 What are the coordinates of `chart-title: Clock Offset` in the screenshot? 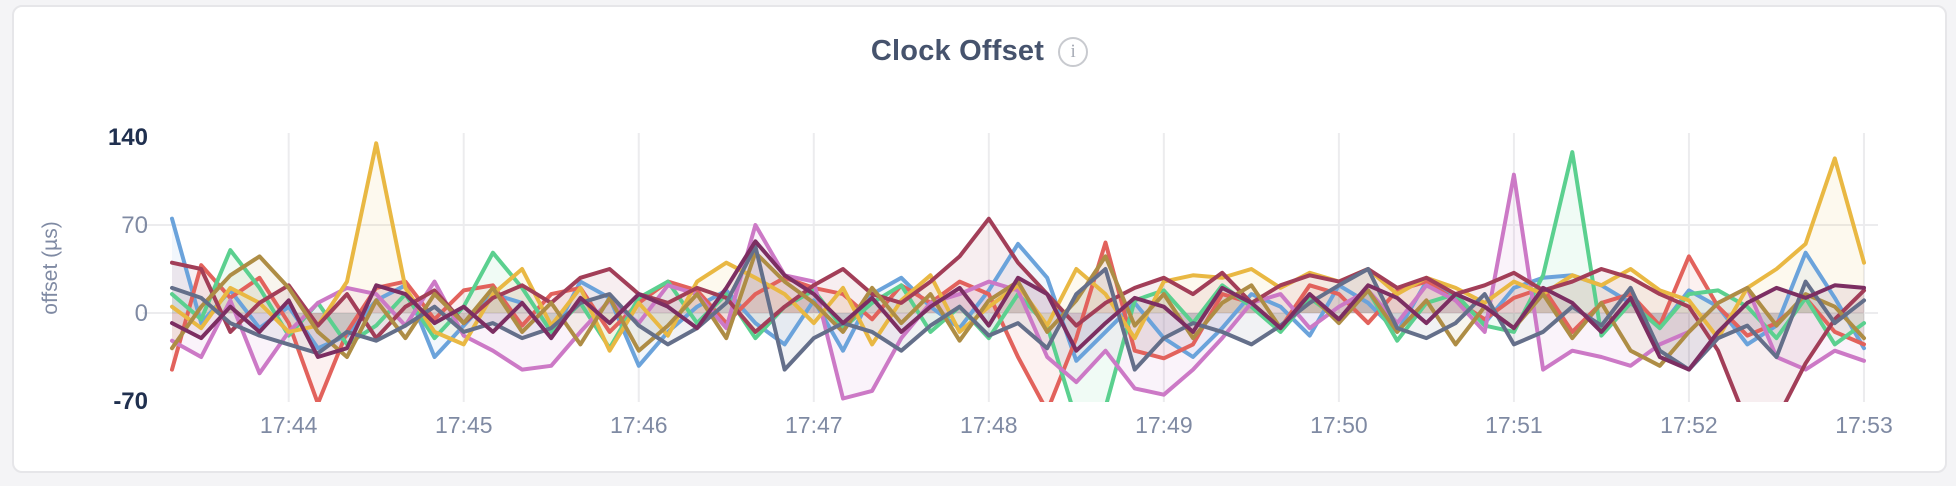 It's located at (957, 51).